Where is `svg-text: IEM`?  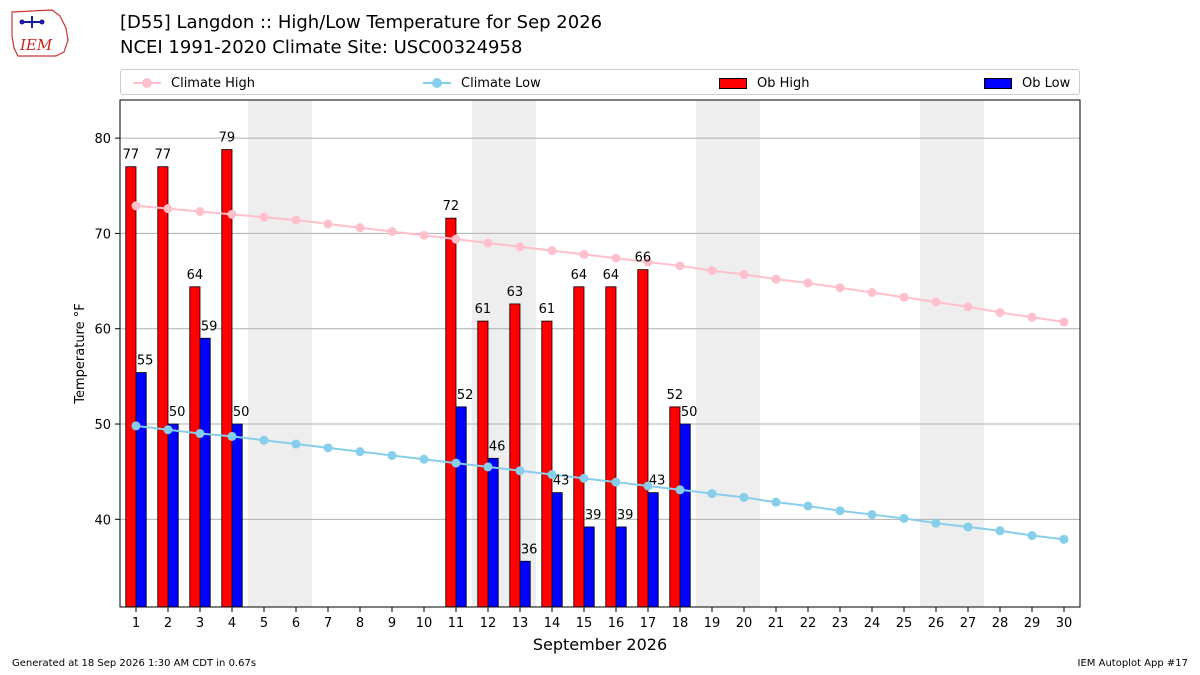 svg-text: IEM is located at coordinates (36, 45).